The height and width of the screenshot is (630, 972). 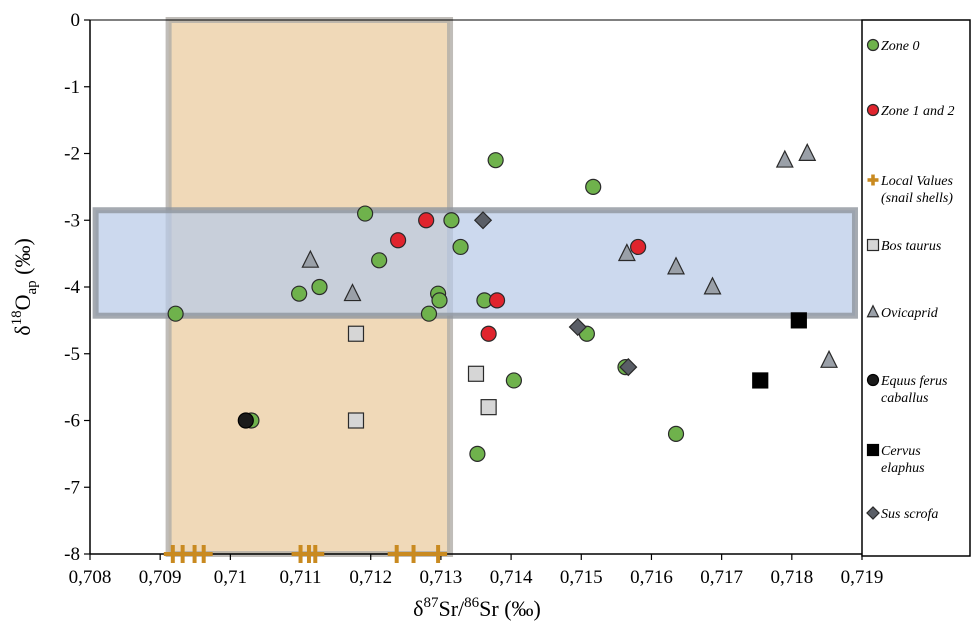 What do you see at coordinates (301, 577) in the screenshot?
I see `x-tick-label: 0,711` at bounding box center [301, 577].